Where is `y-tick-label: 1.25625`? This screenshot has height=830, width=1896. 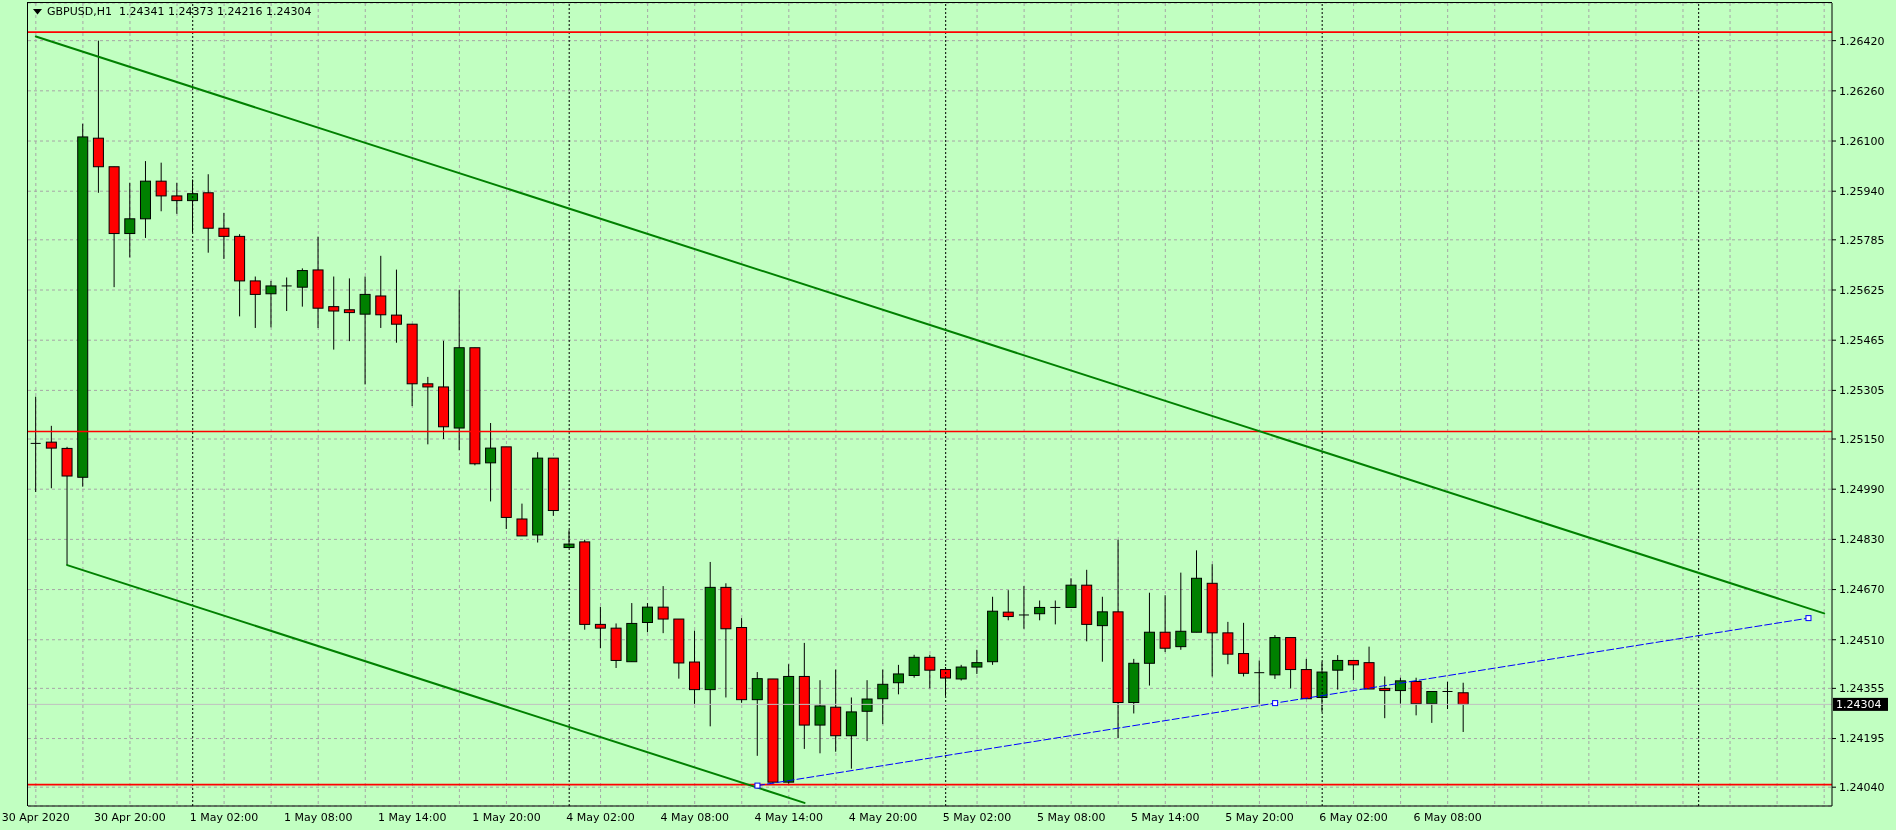
y-tick-label: 1.25625 is located at coordinates (1862, 290).